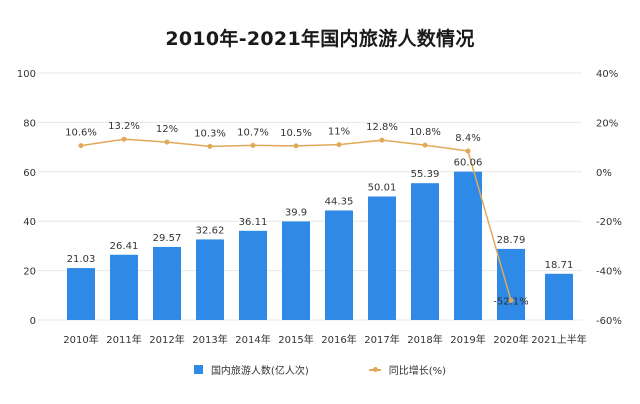 This screenshot has height=404, width=640. What do you see at coordinates (607, 74) in the screenshot?
I see `right-axis-tick: 40%` at bounding box center [607, 74].